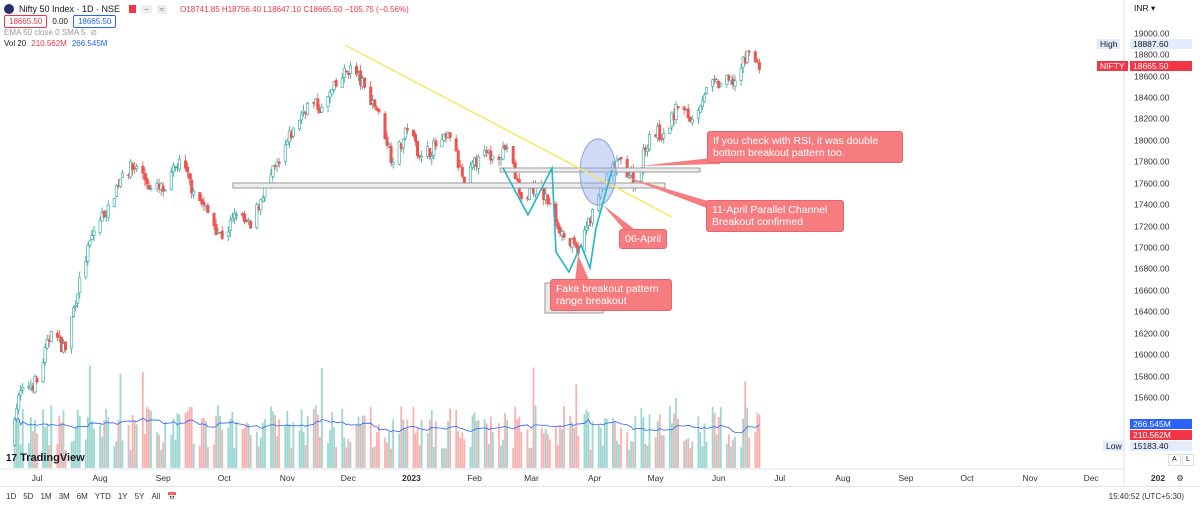 This screenshot has height=506, width=1200. Describe the element at coordinates (643, 239) in the screenshot. I see `callout-april: 06-April` at that location.